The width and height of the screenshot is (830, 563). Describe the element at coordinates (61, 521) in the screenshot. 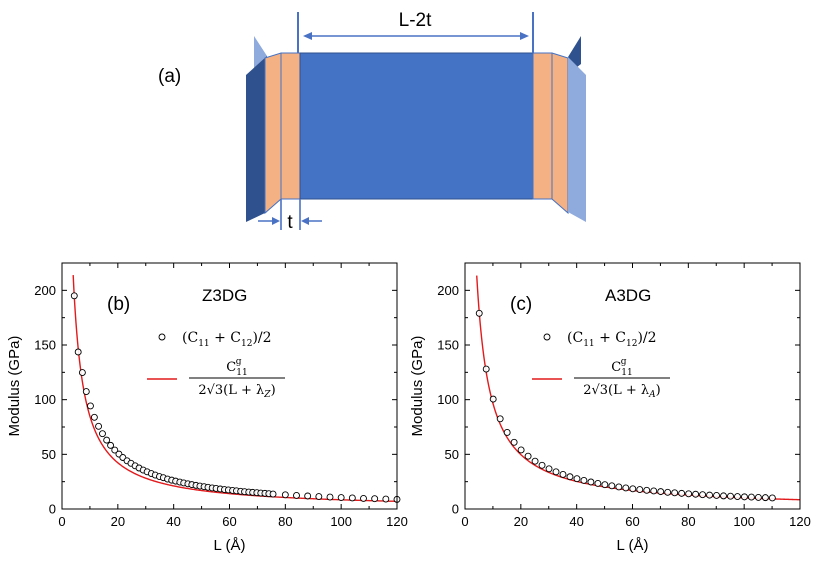

I see `x-tick-label: 0` at that location.